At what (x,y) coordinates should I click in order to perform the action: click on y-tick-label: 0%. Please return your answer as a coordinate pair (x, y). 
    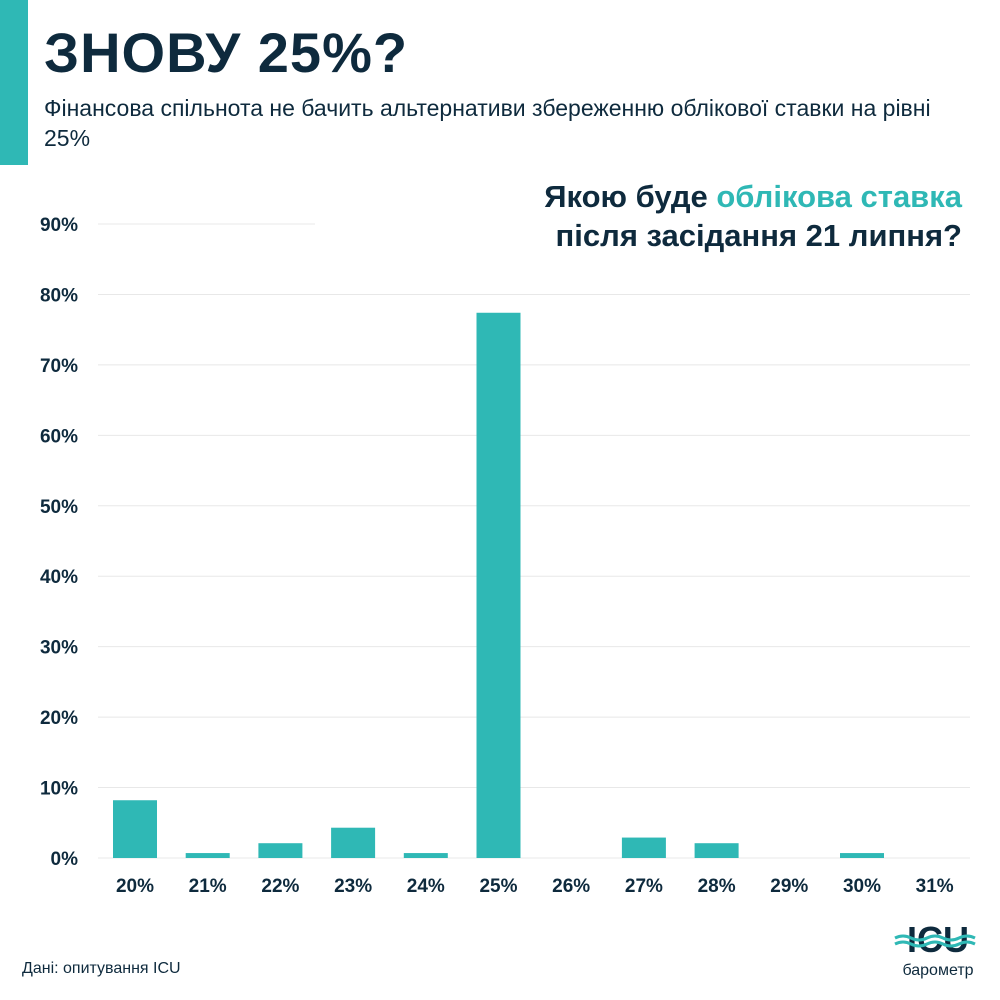
    Looking at the image, I should click on (65, 859).